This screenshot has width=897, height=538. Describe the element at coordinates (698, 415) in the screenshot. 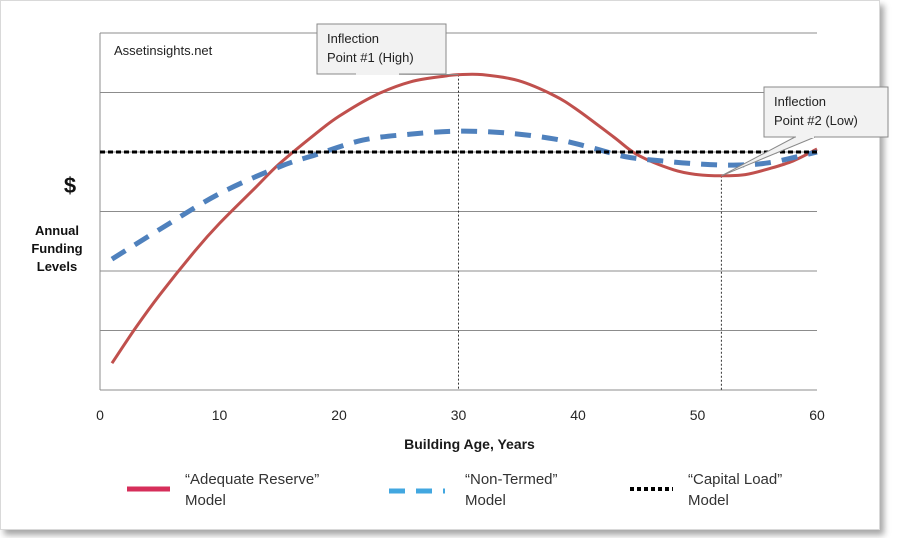

I see `x-tick-label: 50` at that location.